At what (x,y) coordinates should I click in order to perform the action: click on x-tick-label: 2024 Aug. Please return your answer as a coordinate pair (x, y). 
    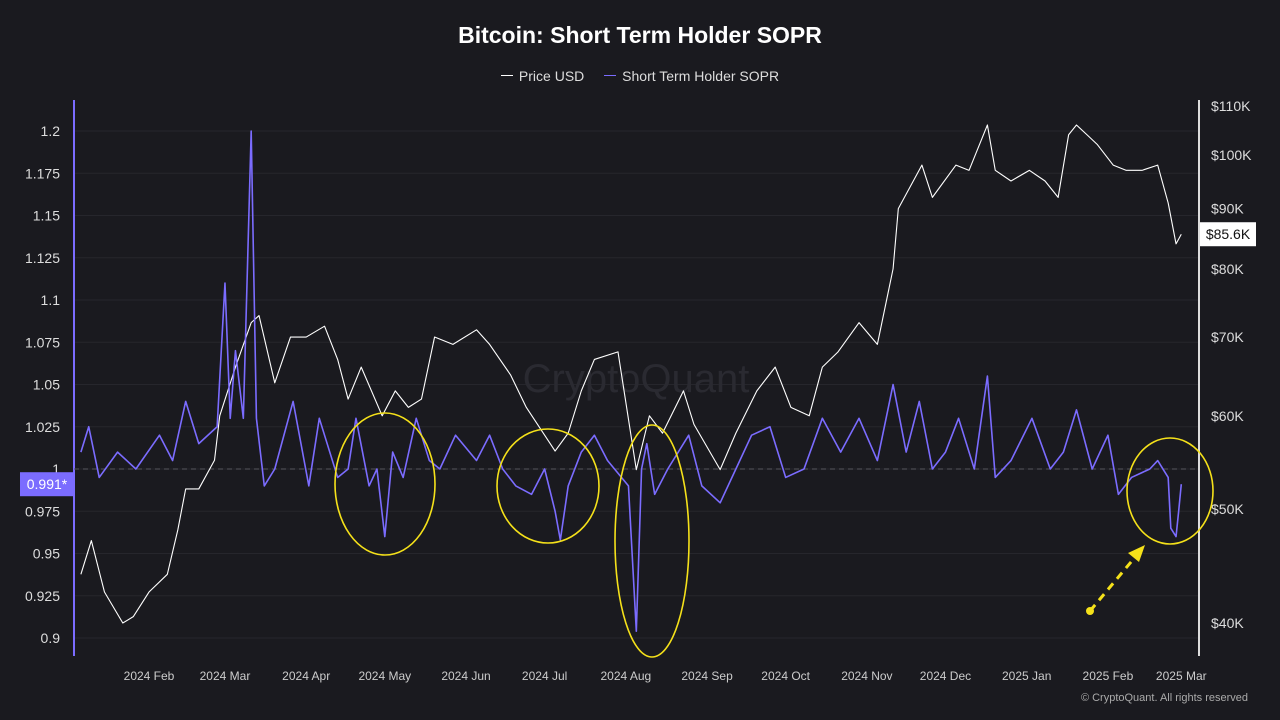
    Looking at the image, I should click on (625, 676).